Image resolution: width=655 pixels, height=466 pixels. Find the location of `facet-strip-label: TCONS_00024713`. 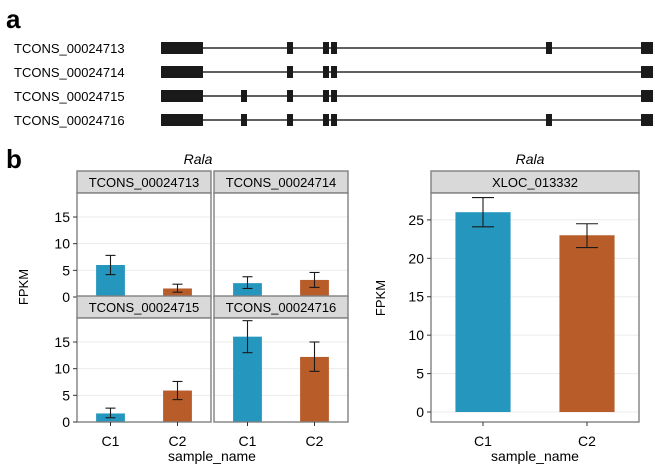

facet-strip-label: TCONS_00024713 is located at coordinates (144, 182).